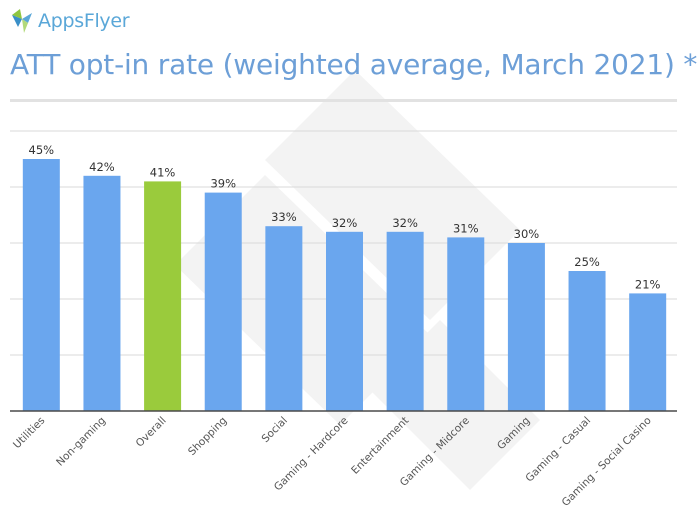 The width and height of the screenshot is (700, 525). I want to click on category-label: Gaming - Midcore, so click(435, 452).